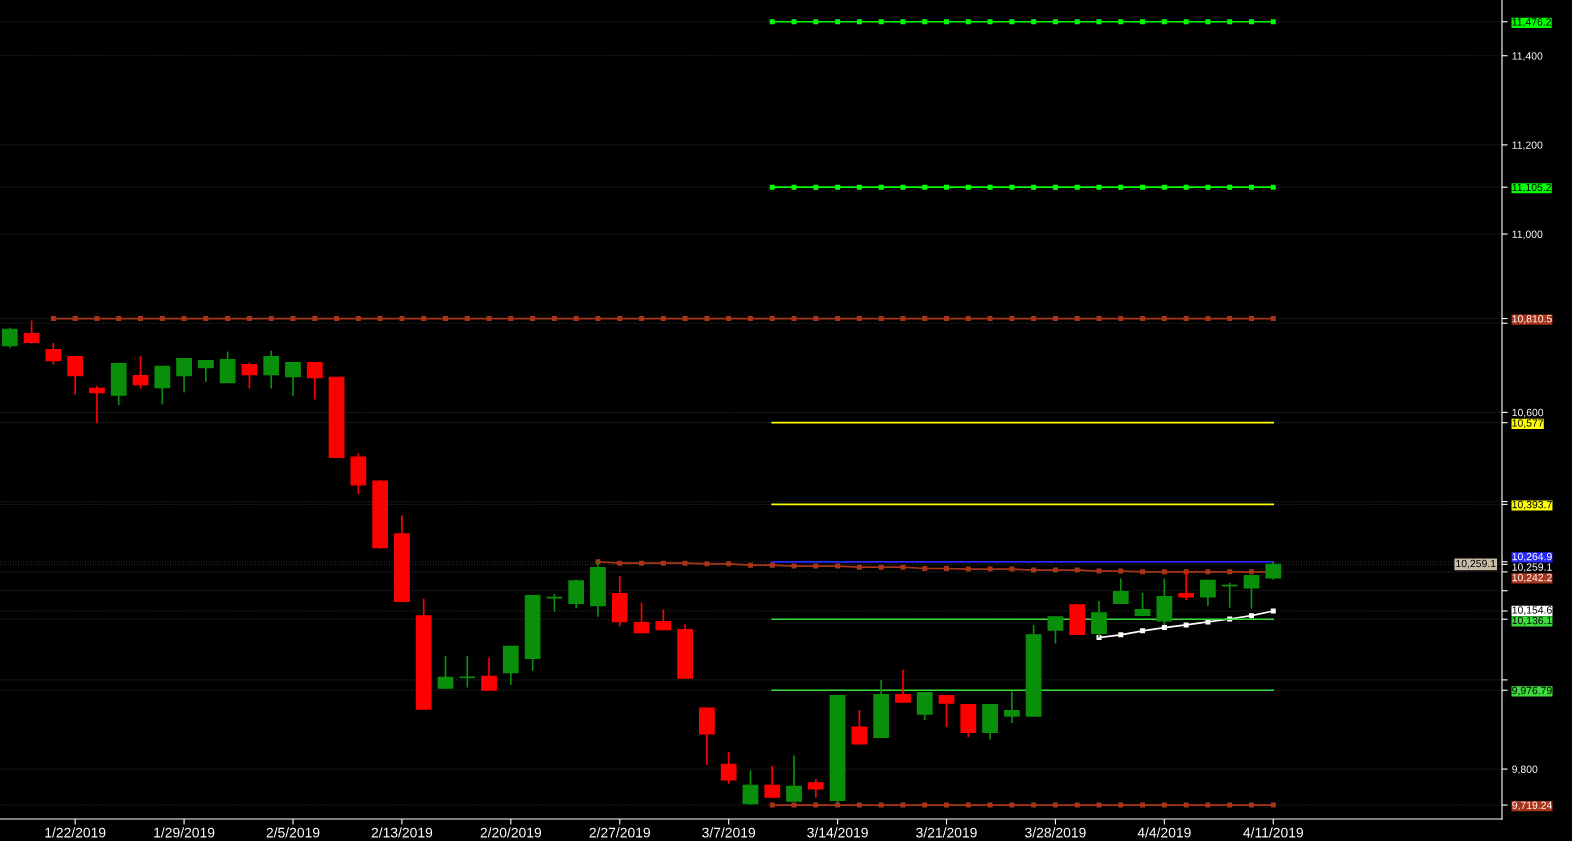 Image resolution: width=1572 pixels, height=841 pixels. I want to click on y-tick-label: 11,400, so click(1527, 56).